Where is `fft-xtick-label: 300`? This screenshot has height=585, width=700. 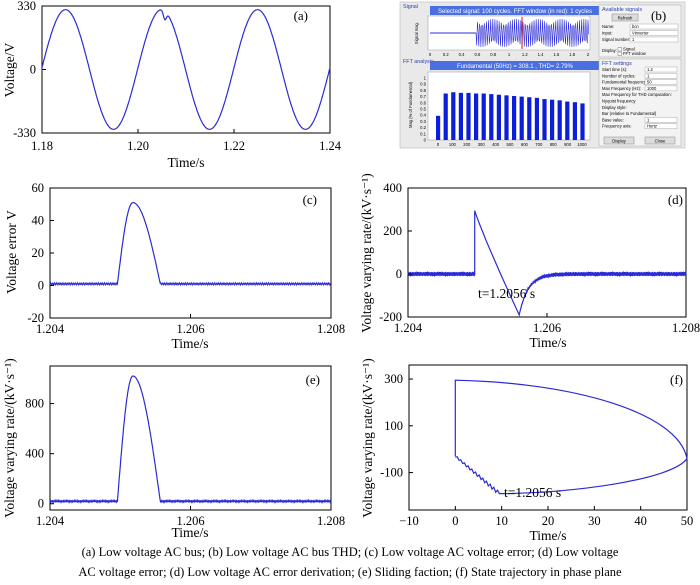 fft-xtick-label: 300 is located at coordinates (482, 144).